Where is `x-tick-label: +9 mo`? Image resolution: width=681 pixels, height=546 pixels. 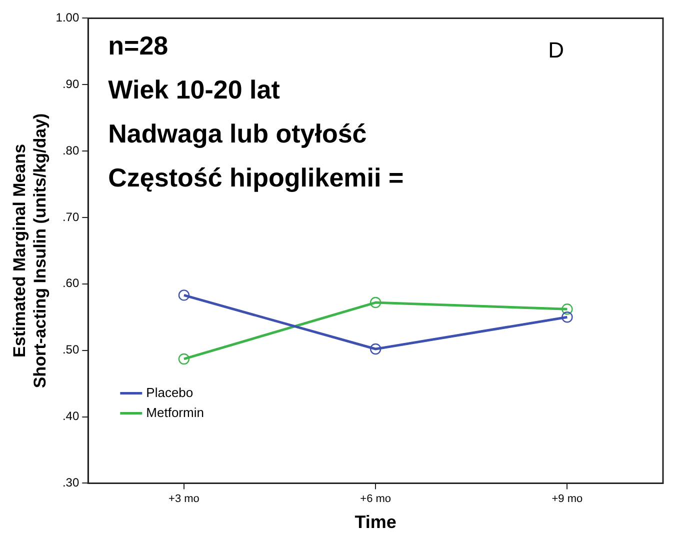
x-tick-label: +9 mo is located at coordinates (567, 498).